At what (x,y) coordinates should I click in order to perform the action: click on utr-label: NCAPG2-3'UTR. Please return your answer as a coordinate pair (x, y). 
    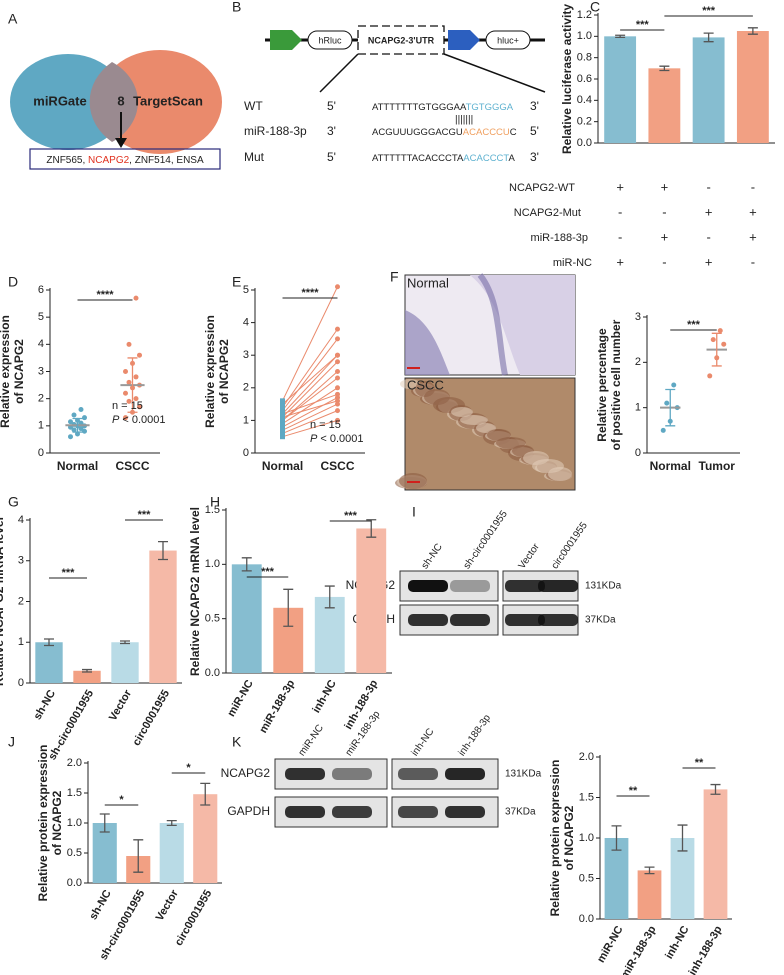
    Looking at the image, I should click on (401, 40).